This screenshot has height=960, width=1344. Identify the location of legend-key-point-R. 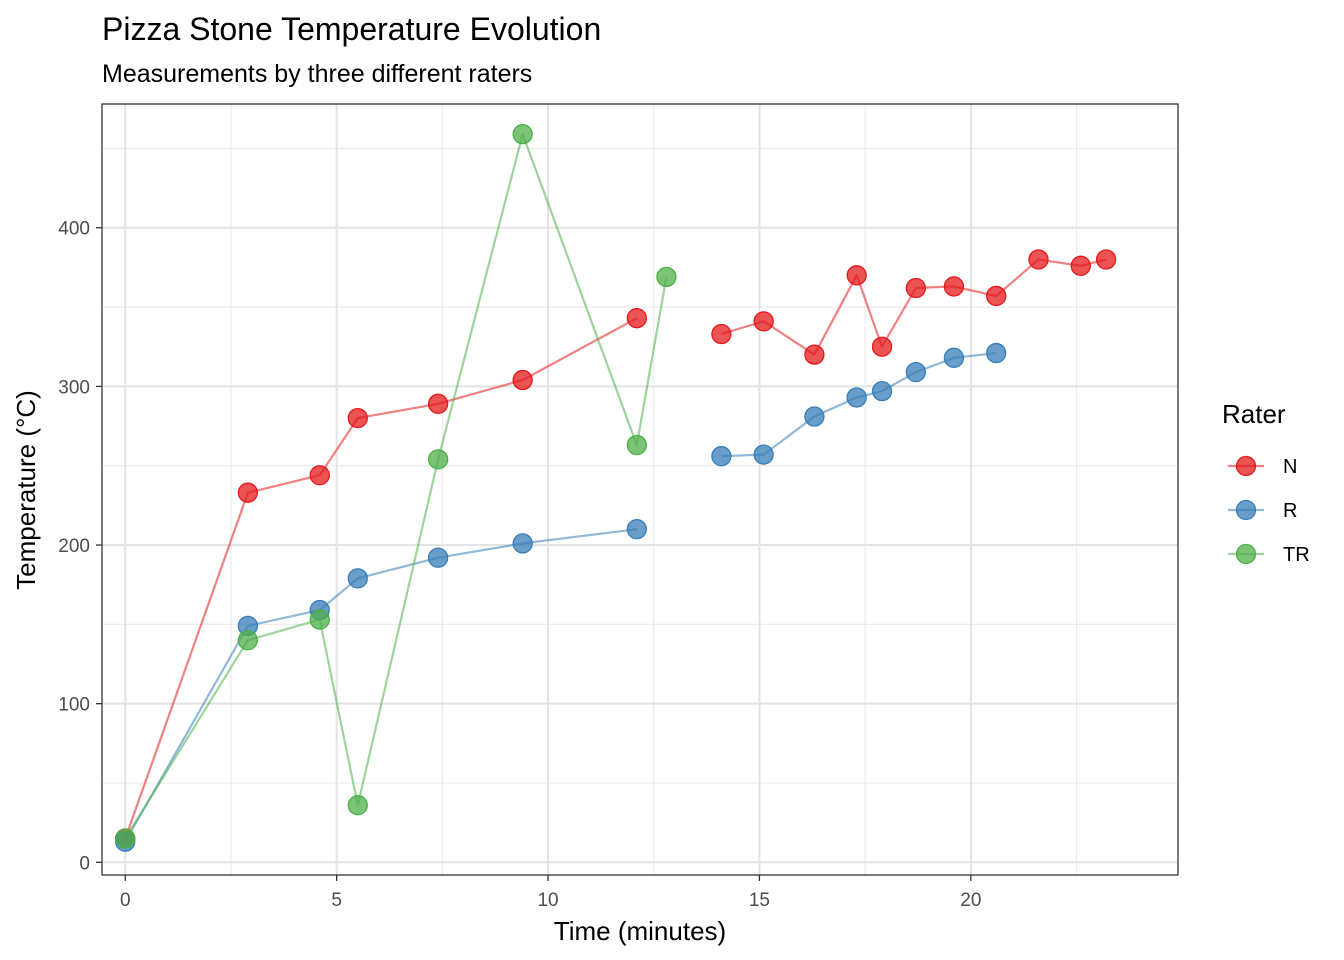
(1246, 510).